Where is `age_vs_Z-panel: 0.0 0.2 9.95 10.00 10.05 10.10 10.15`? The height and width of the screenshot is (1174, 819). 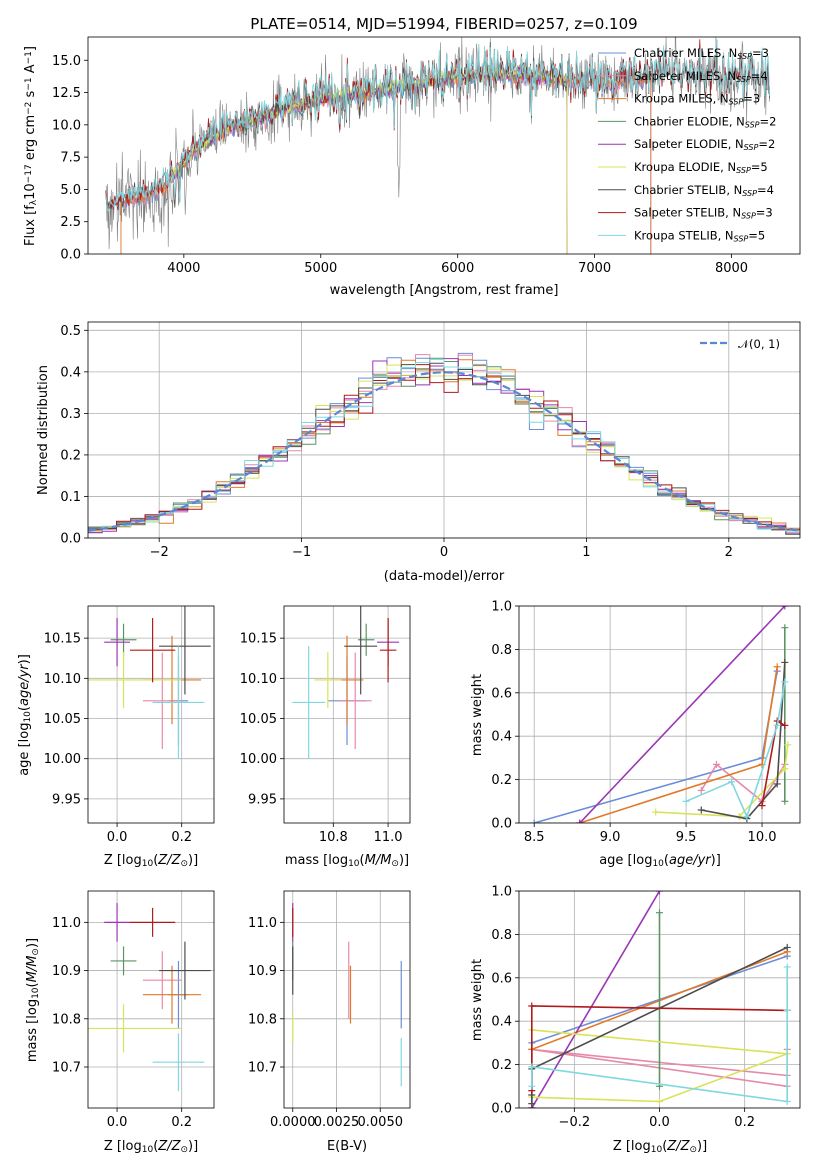
age_vs_Z-panel: 0.0 0.2 9.95 10.00 10.05 10.10 10.15 is located at coordinates (129, 725).